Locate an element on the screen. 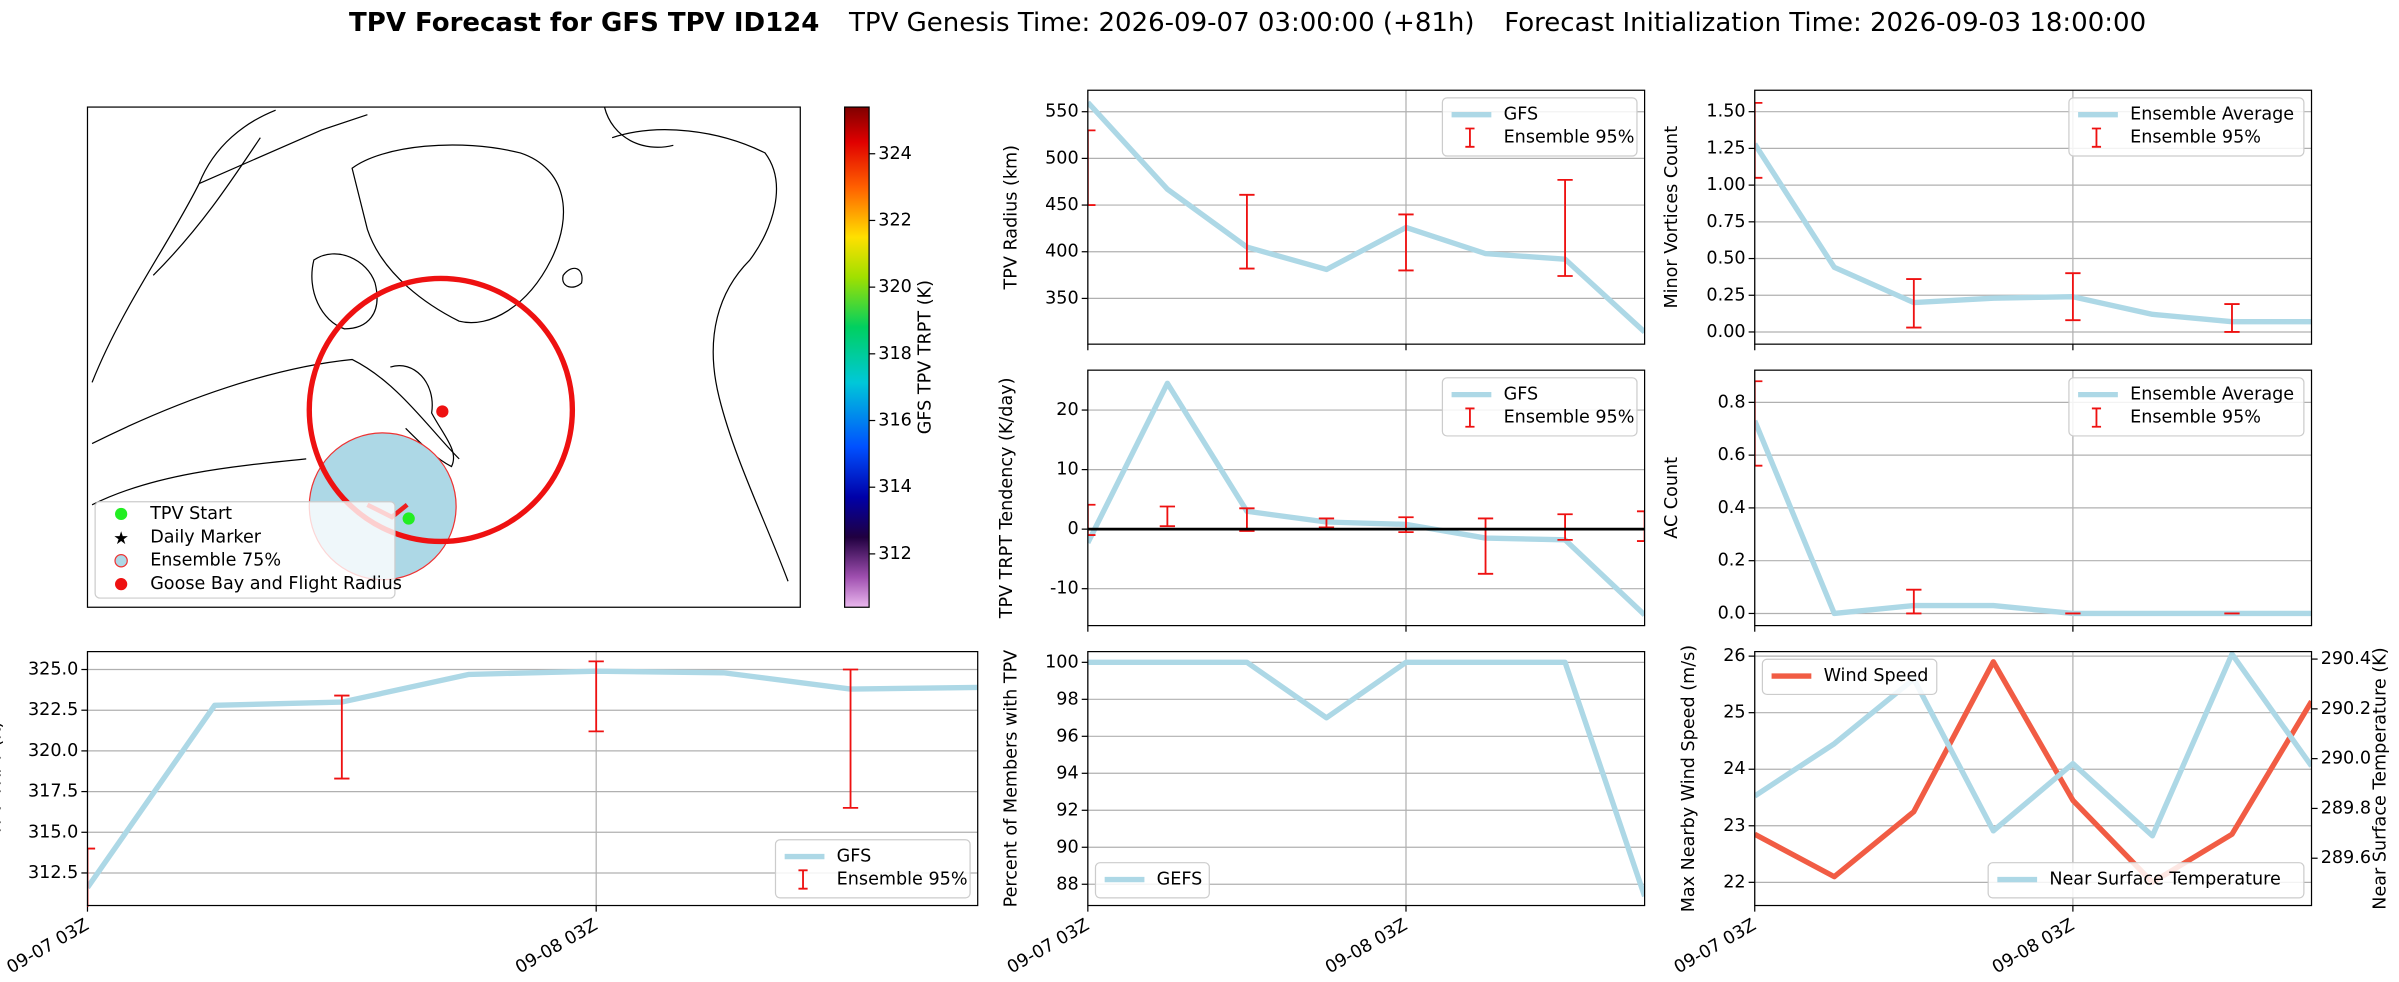 Image resolution: width=2399 pixels, height=982 pixels. y-tick-label: 0.4 is located at coordinates (1732, 508).